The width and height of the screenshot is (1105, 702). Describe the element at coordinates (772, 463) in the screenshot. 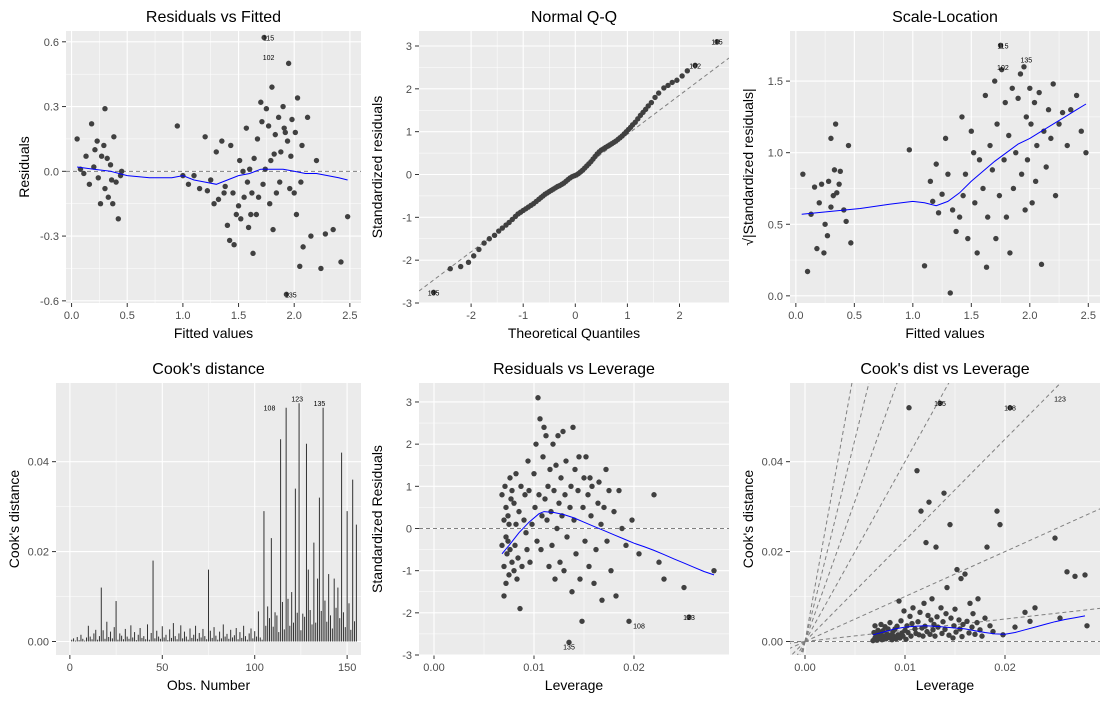

I see `y-tick-label: 0.04` at that location.